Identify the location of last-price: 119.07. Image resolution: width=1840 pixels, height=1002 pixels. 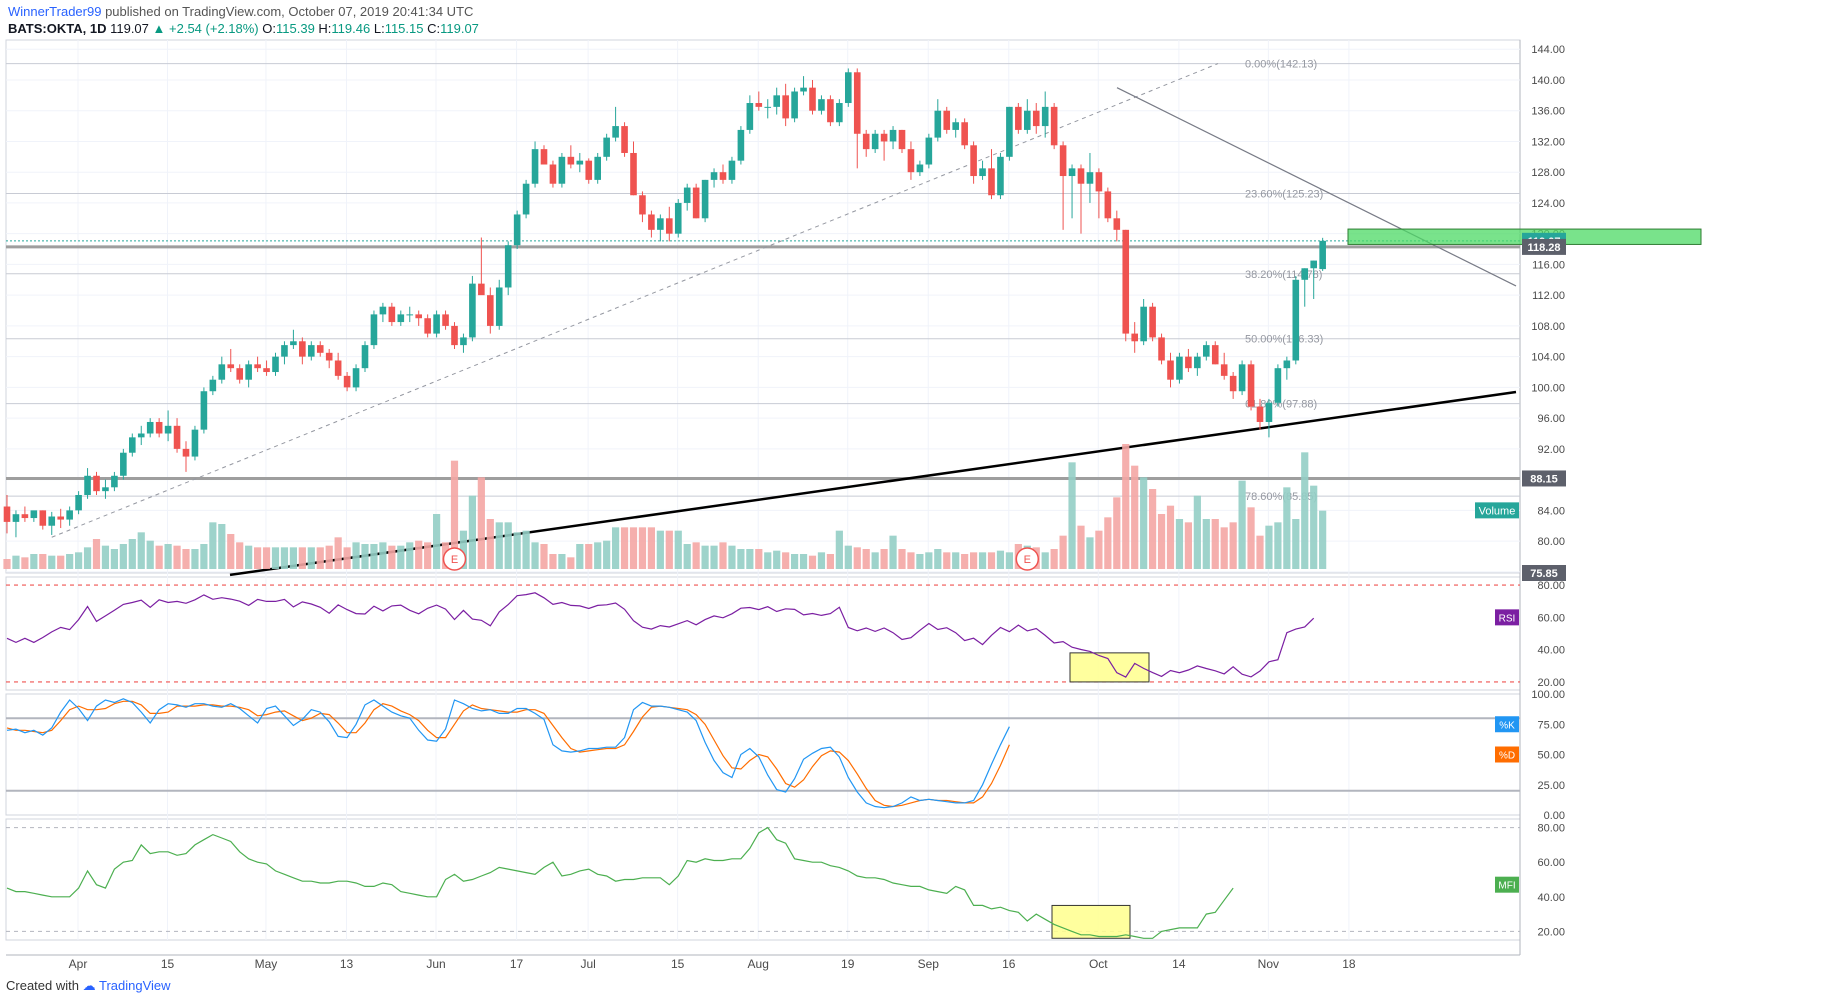
(129, 28).